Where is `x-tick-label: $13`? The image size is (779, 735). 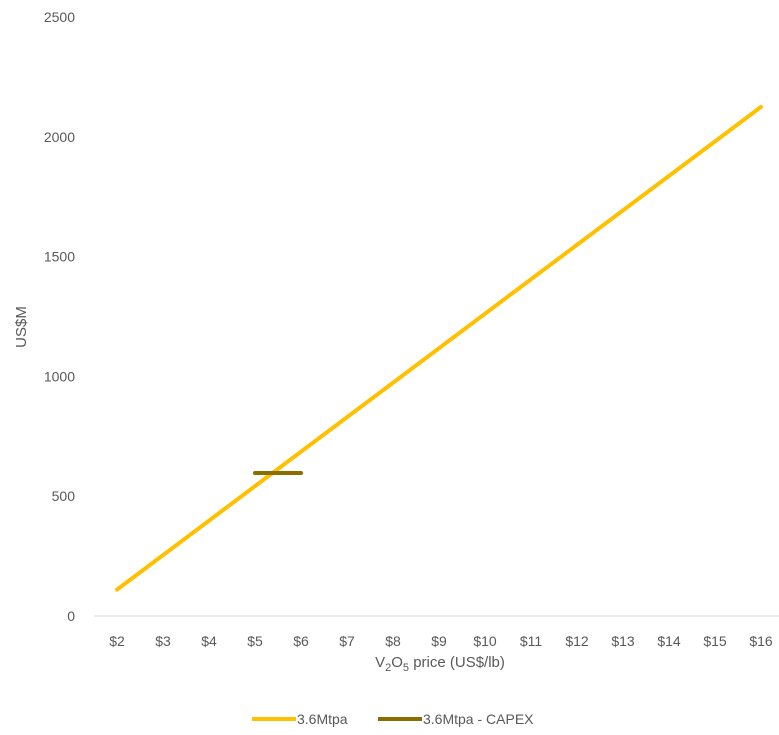 x-tick-label: $13 is located at coordinates (623, 641).